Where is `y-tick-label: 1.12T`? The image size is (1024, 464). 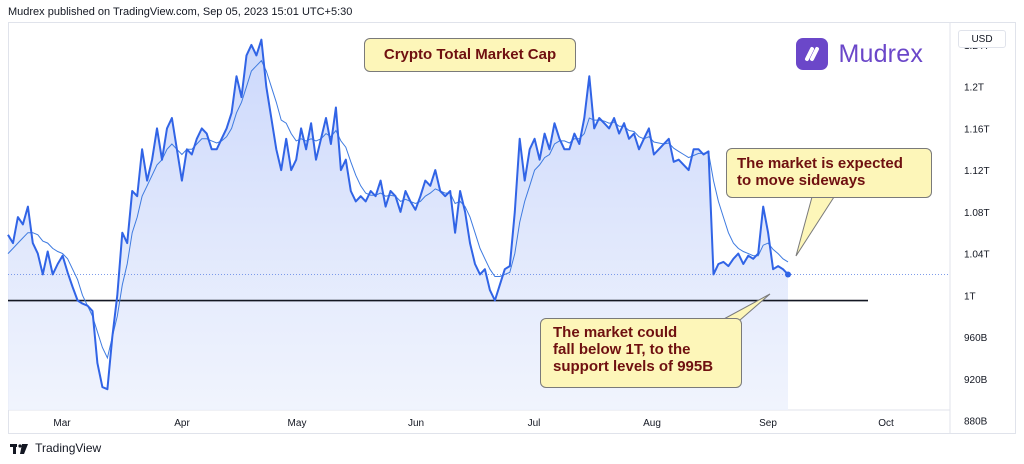 y-tick-label: 1.12T is located at coordinates (977, 171).